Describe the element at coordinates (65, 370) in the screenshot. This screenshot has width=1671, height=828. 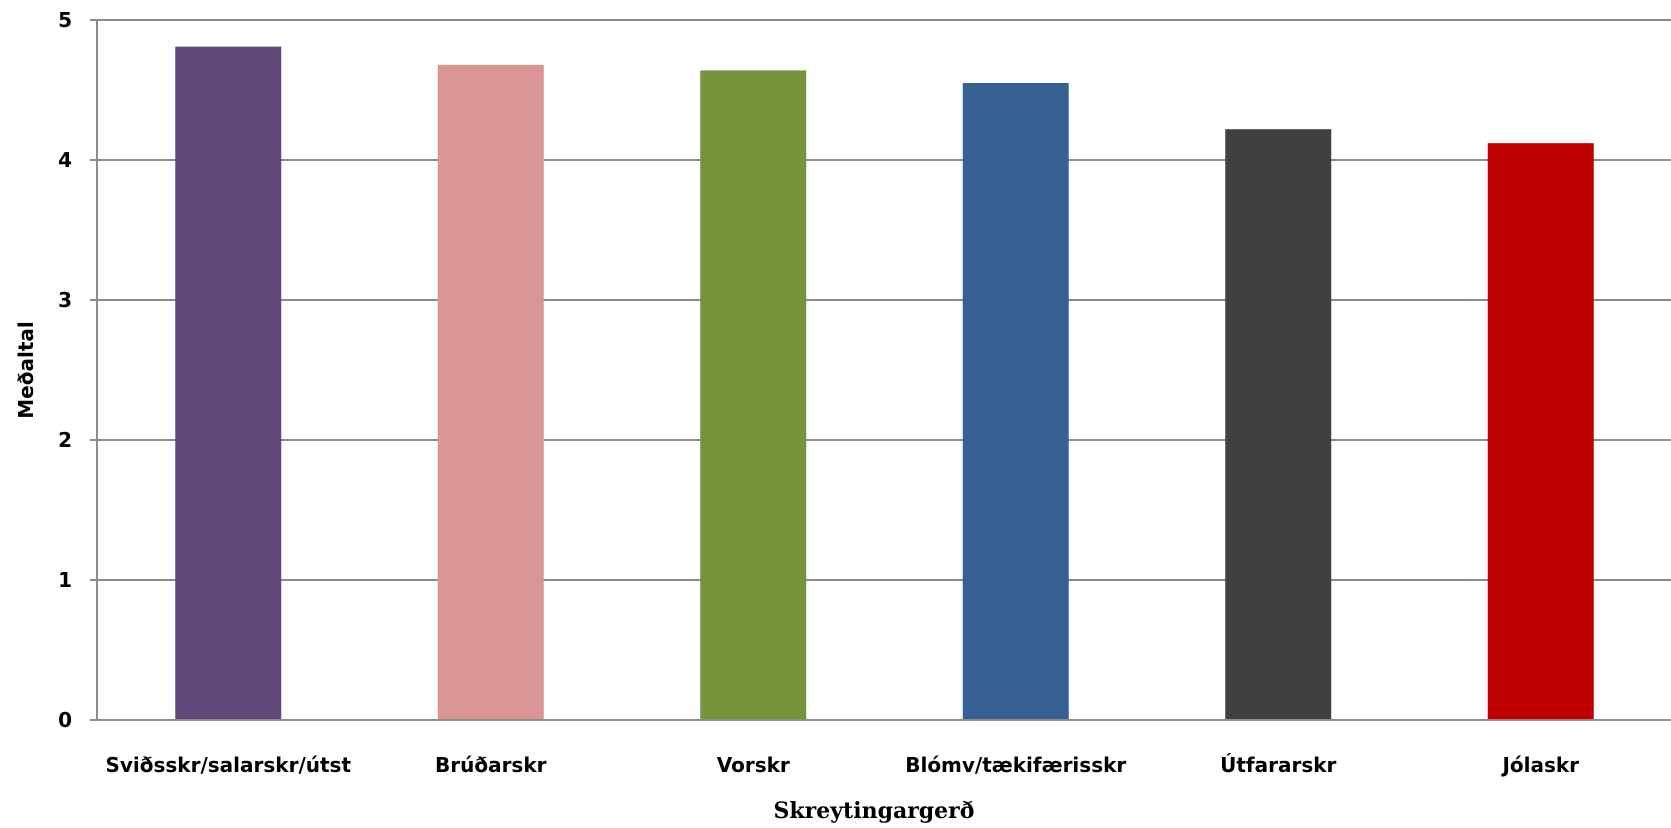
I see `y-tick-labels: 0 1 2 3 4 5` at that location.